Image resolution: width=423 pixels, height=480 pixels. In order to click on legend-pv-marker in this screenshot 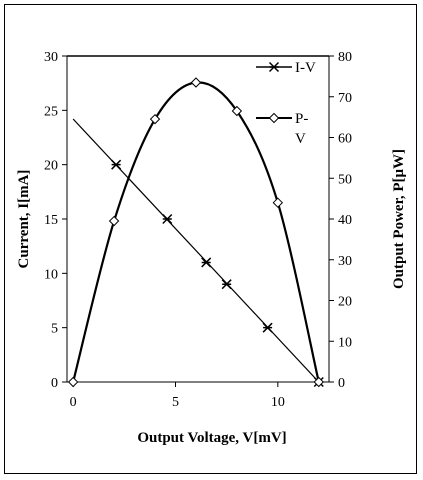, I will do `click(274, 118)`.